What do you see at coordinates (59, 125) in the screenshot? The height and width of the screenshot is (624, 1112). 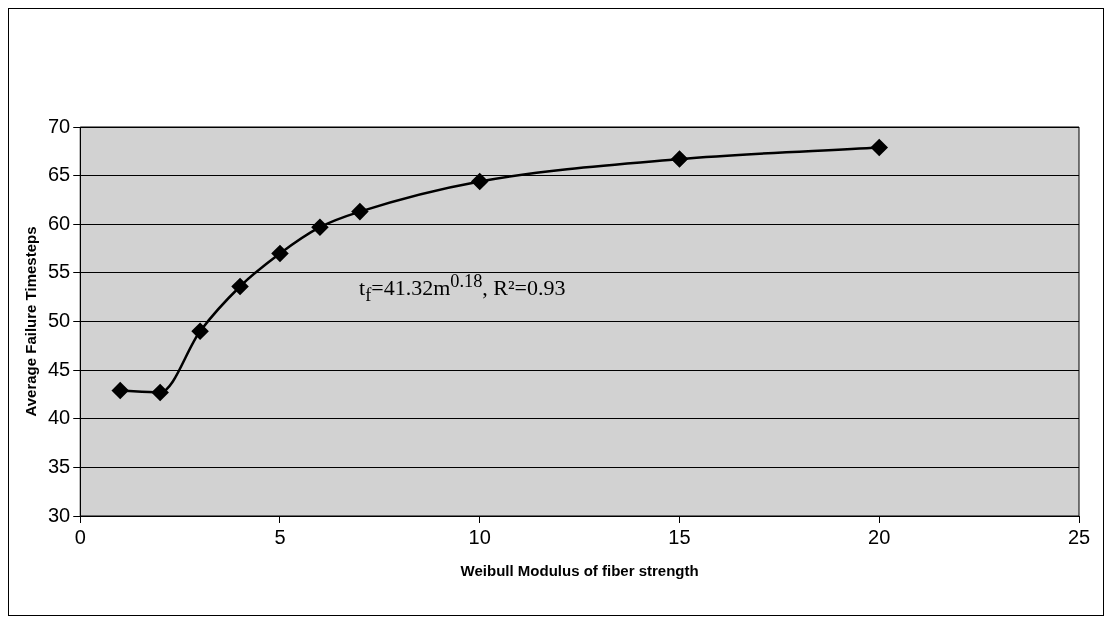 I see `y-tick-label: 70` at bounding box center [59, 125].